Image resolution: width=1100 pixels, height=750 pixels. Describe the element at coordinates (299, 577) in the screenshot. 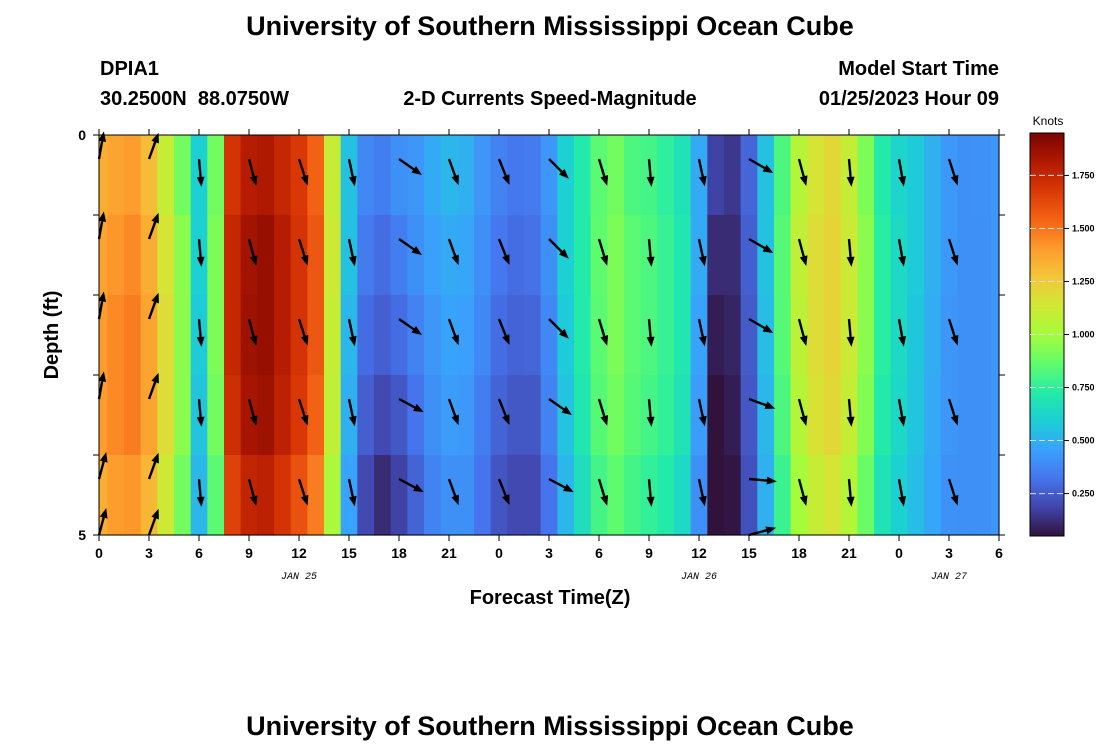

I see `date-label: JAN 25` at that location.